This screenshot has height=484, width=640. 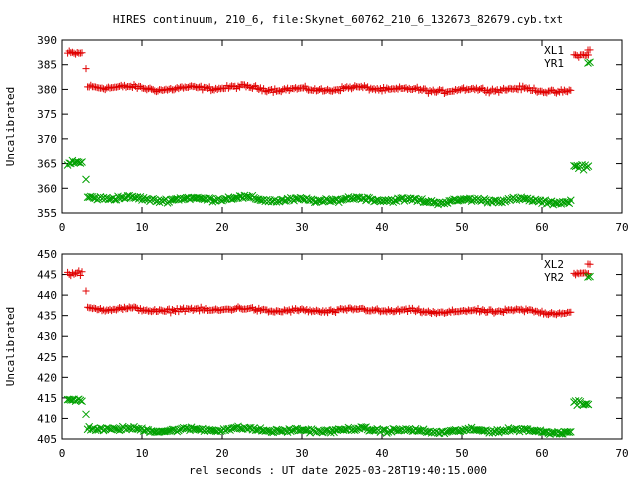 What do you see at coordinates (47, 89) in the screenshot?
I see `y-tick-label: 380` at bounding box center [47, 89].